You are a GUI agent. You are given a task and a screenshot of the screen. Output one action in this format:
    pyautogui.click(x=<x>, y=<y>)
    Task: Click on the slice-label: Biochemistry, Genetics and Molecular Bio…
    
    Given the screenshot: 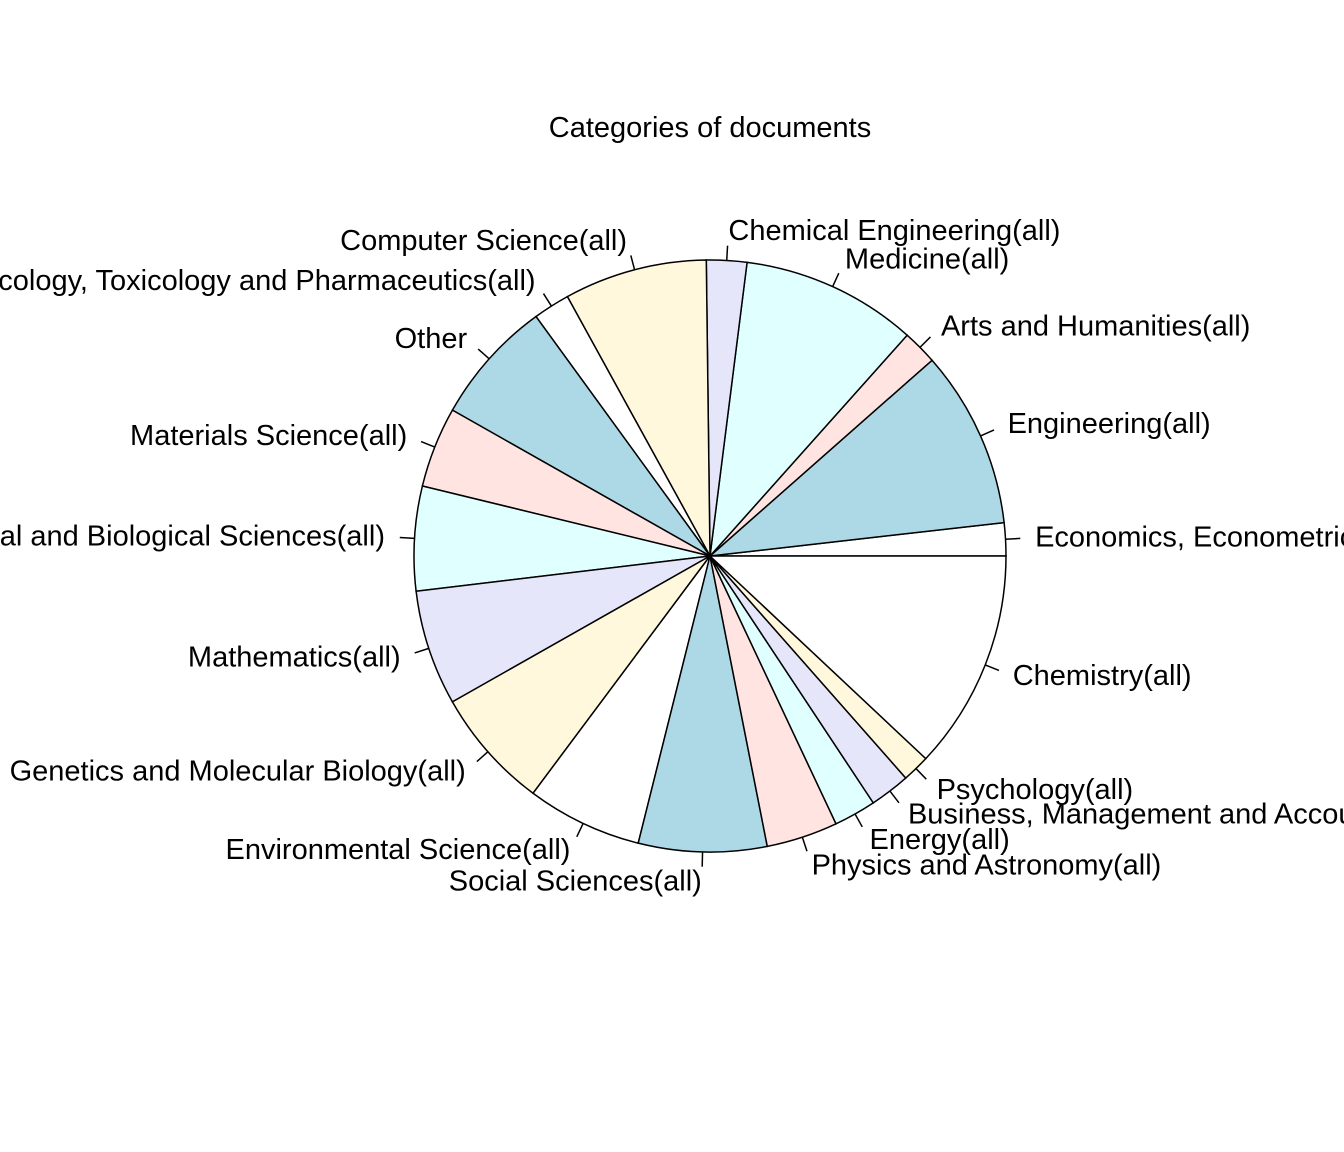 What is the action you would take?
    pyautogui.click(x=233, y=771)
    